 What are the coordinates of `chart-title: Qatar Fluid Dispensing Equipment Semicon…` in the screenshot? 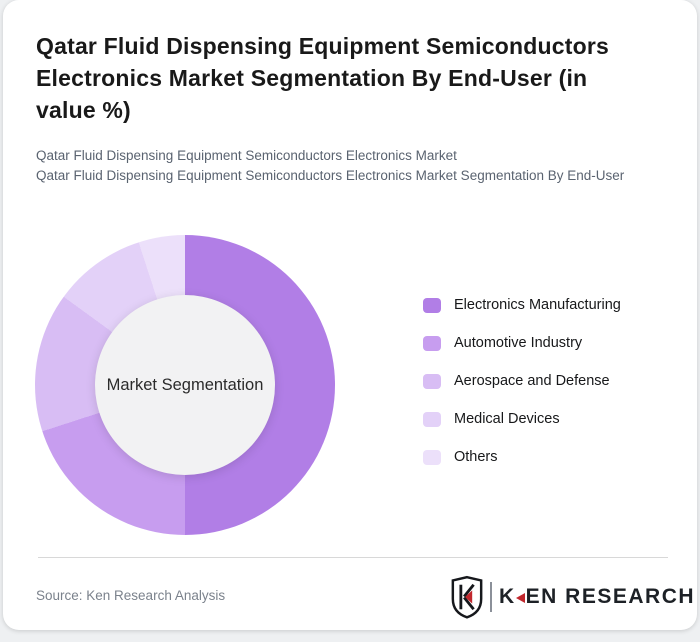 It's located at (322, 78).